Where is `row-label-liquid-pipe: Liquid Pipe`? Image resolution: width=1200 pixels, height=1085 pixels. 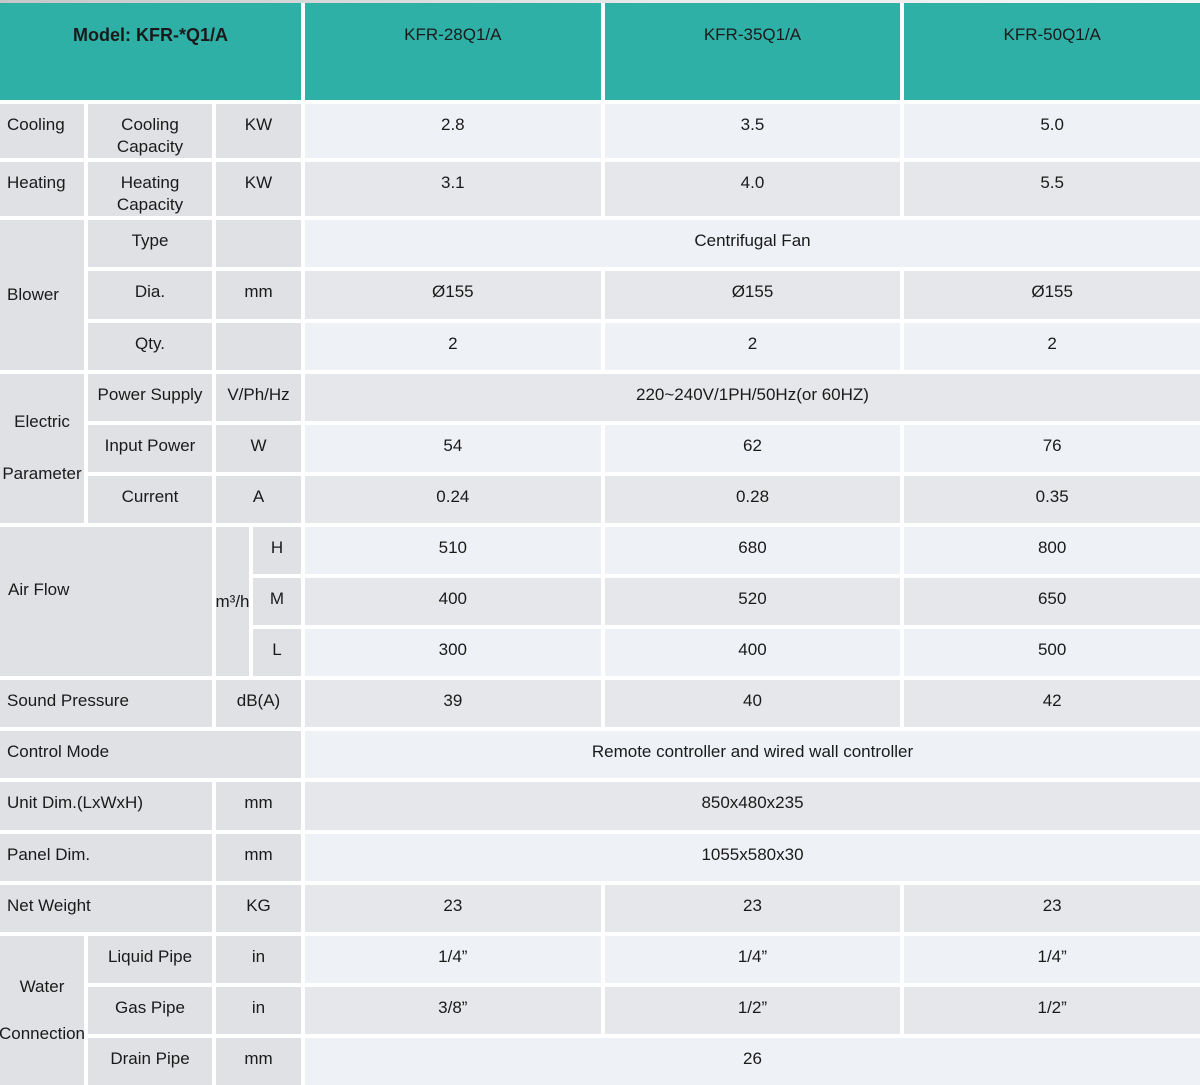
row-label-liquid-pipe: Liquid Pipe is located at coordinates (150, 959).